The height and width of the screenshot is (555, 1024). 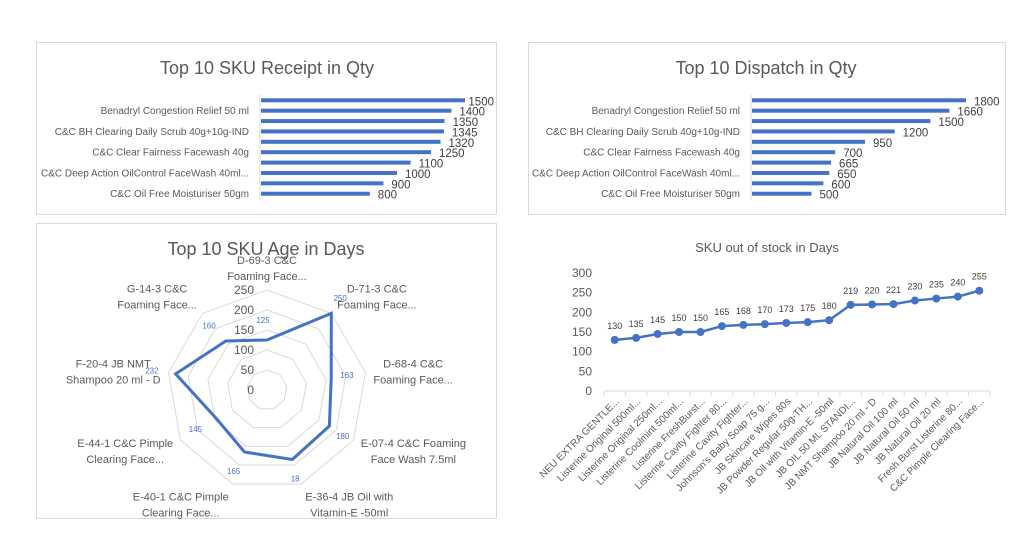 What do you see at coordinates (582, 352) in the screenshot?
I see `y-tick-label: 100` at bounding box center [582, 352].